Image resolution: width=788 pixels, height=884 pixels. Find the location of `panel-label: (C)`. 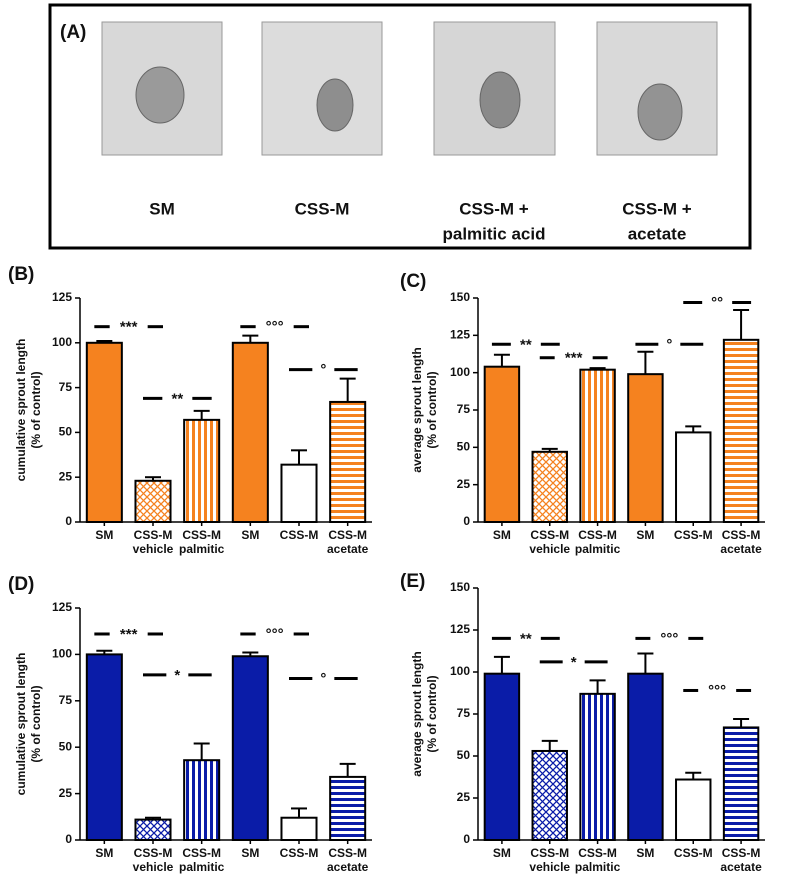

panel-label: (C) is located at coordinates (413, 281).